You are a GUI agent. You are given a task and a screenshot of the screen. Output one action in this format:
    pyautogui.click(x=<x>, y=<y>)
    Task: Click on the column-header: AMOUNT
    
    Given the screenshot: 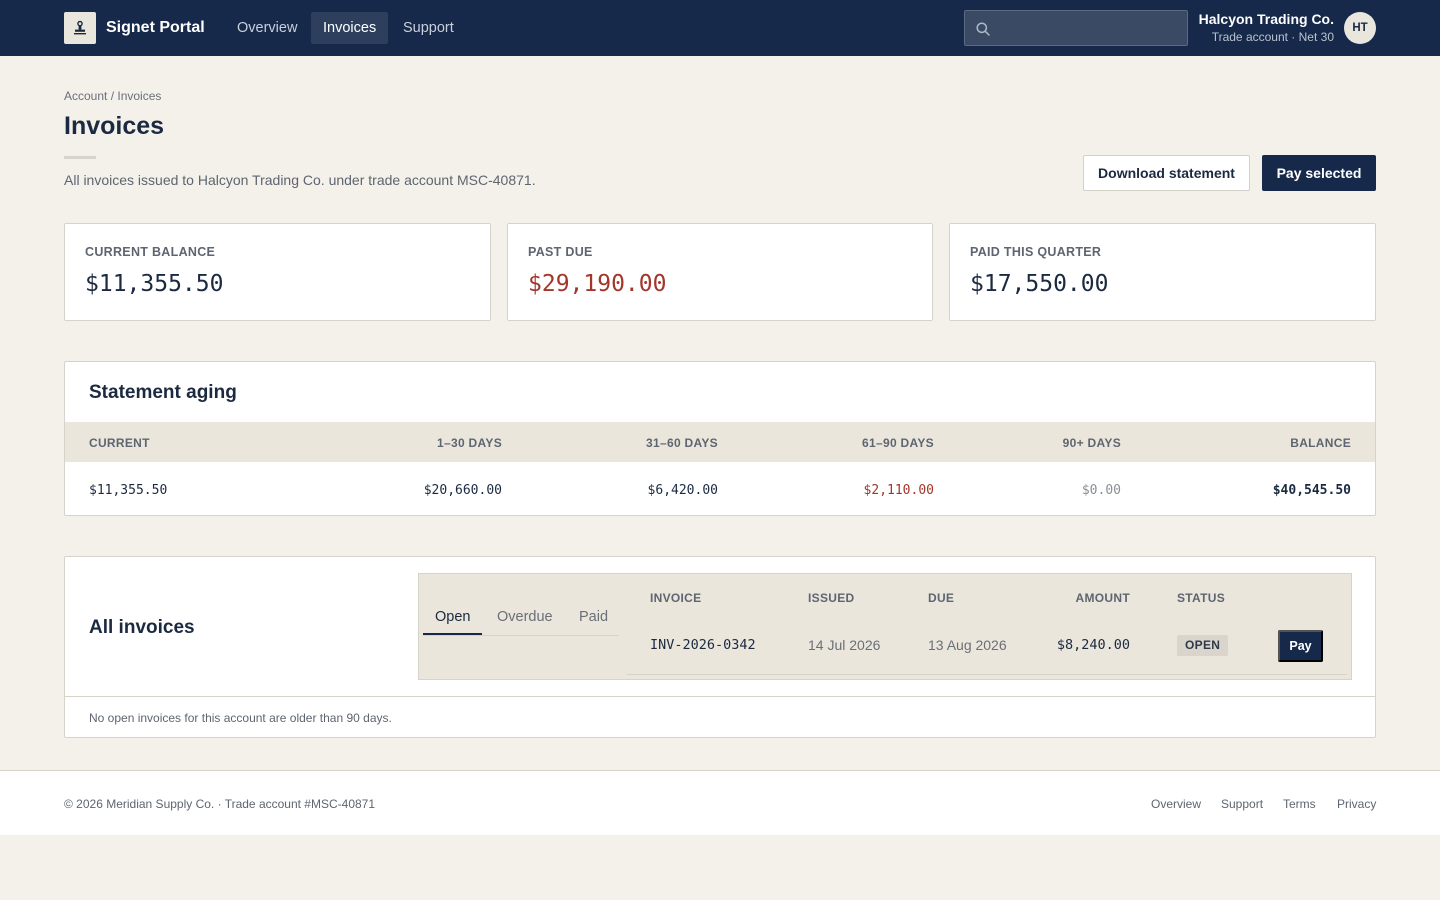 What is the action you would take?
    pyautogui.click(x=1102, y=598)
    